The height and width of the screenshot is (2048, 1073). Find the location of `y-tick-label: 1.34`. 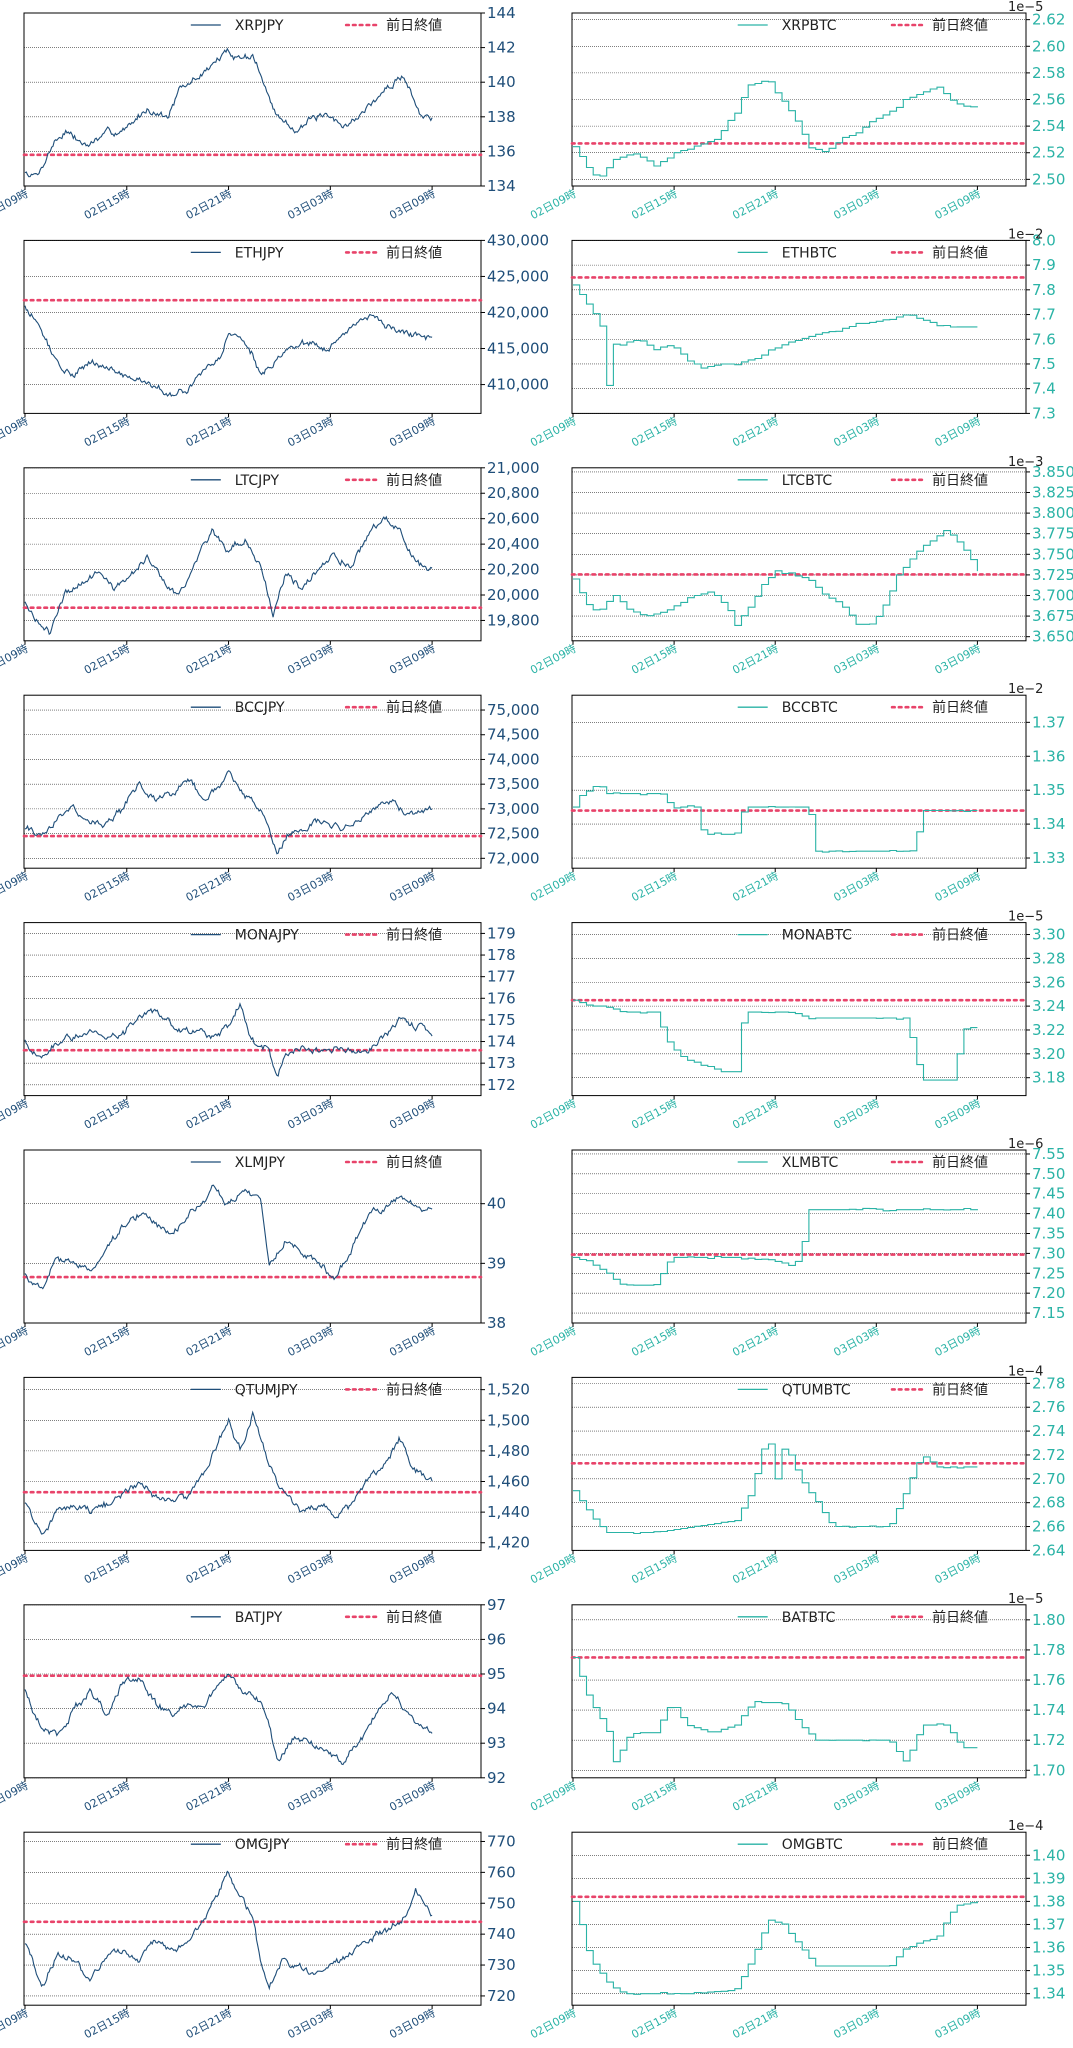

y-tick-label: 1.34 is located at coordinates (1048, 824).